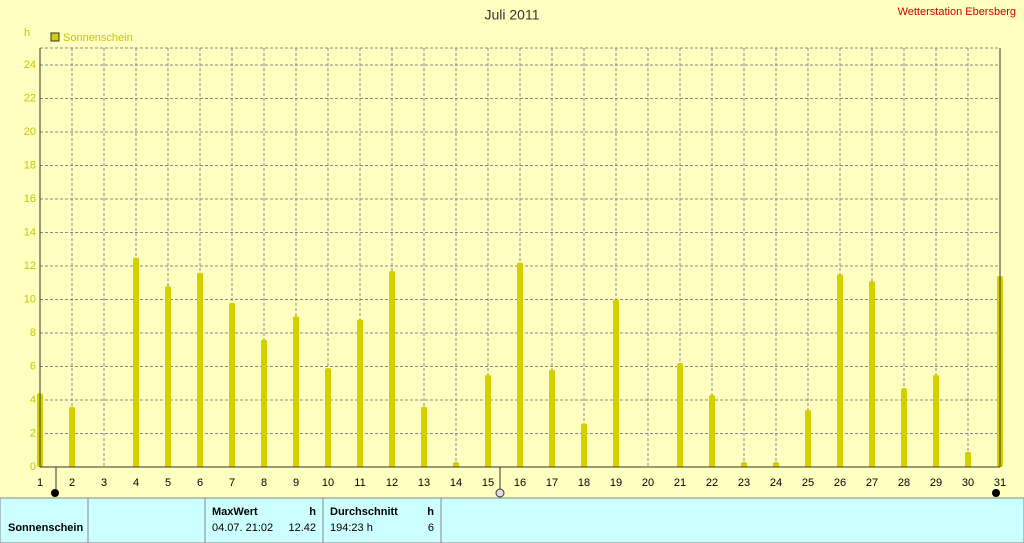  I want to click on x-tick-label: 1, so click(40, 483).